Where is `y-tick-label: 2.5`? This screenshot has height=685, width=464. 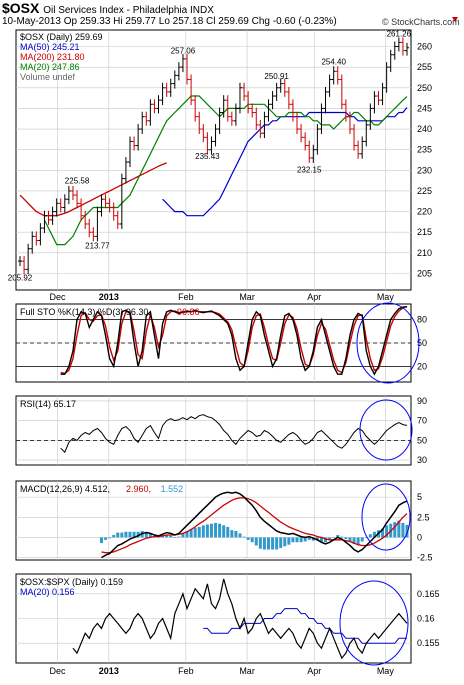 y-tick-label: 2.5 is located at coordinates (423, 517).